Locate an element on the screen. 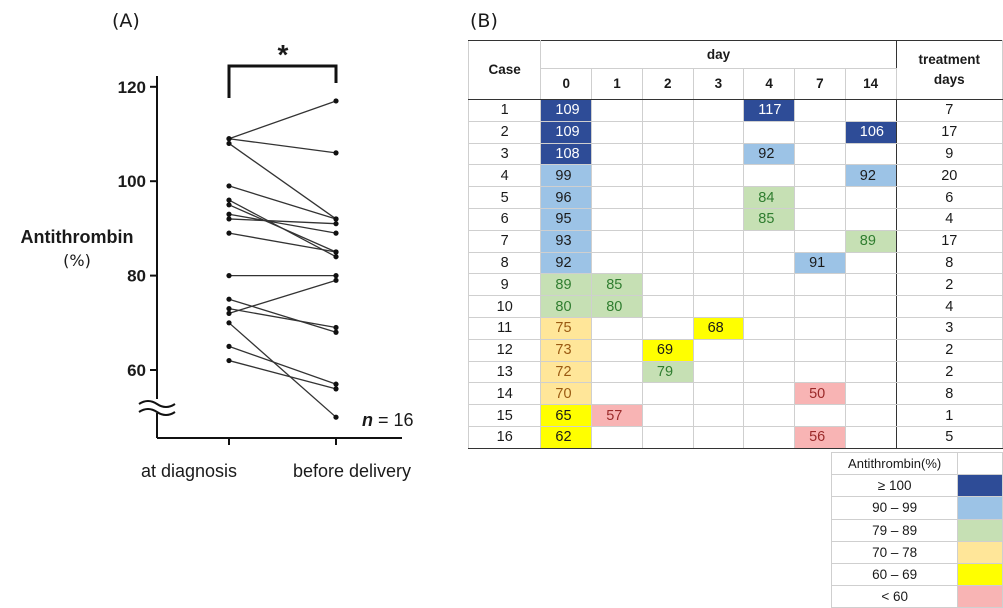  case-number: 16 is located at coordinates (504, 437).